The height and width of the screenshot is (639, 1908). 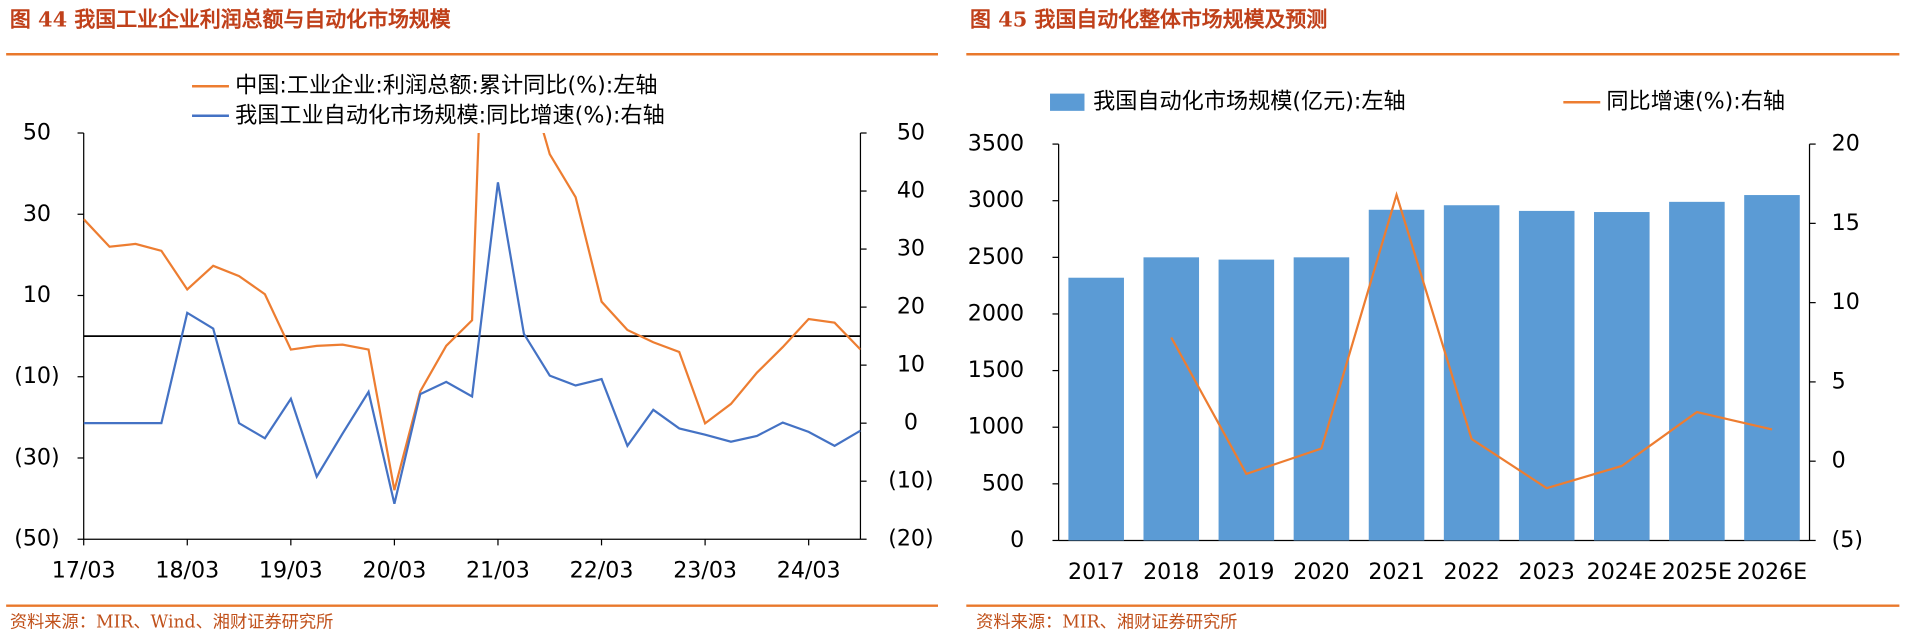 I want to click on y2-tick-label: 30, so click(x=911, y=249).